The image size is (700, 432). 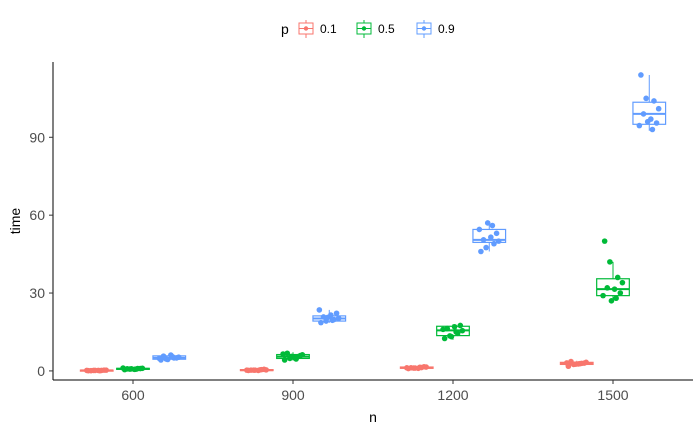 I want to click on legend-item-0.9: 0.9, so click(x=435, y=29).